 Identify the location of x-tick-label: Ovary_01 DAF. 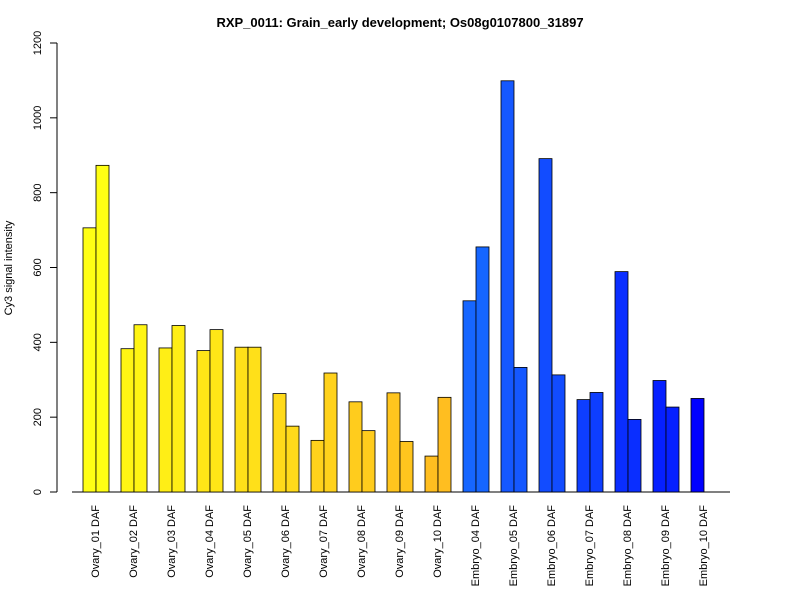
(96, 541).